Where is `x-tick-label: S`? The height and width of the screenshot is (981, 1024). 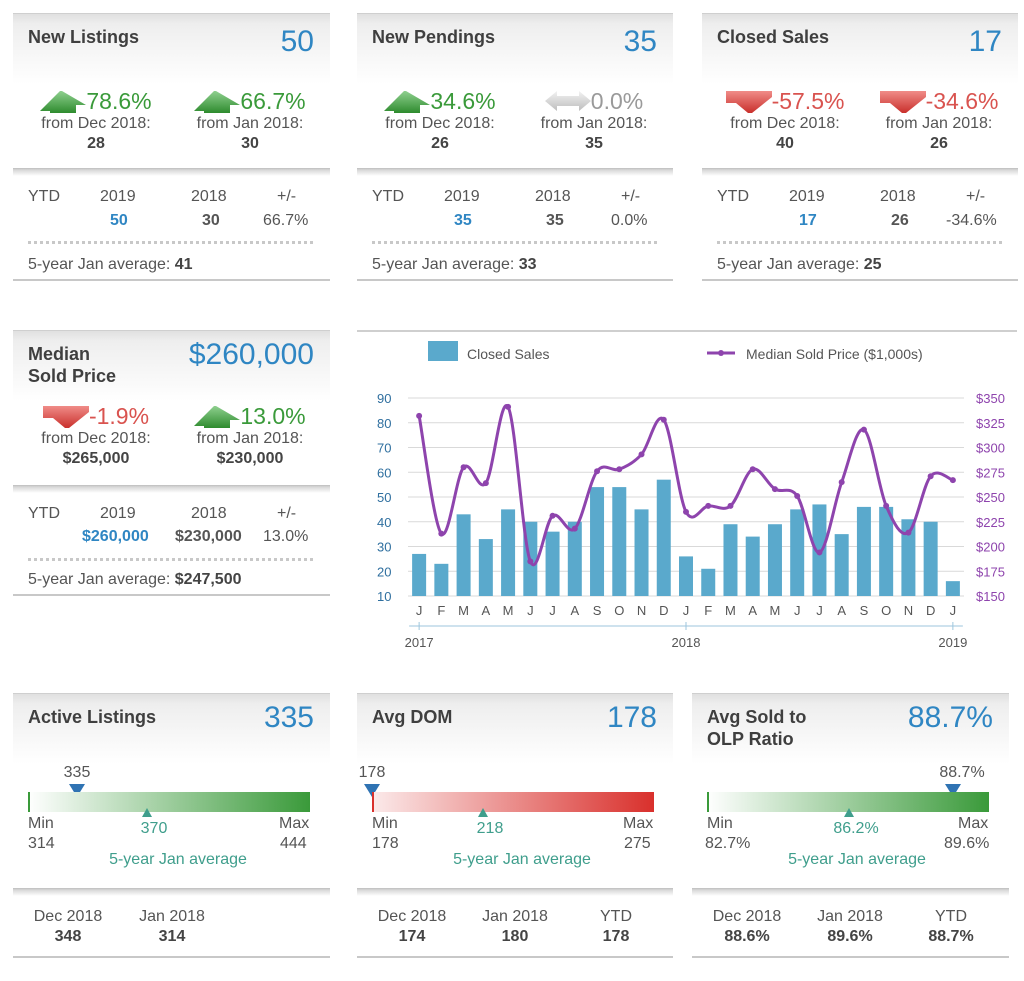
x-tick-label: S is located at coordinates (864, 610).